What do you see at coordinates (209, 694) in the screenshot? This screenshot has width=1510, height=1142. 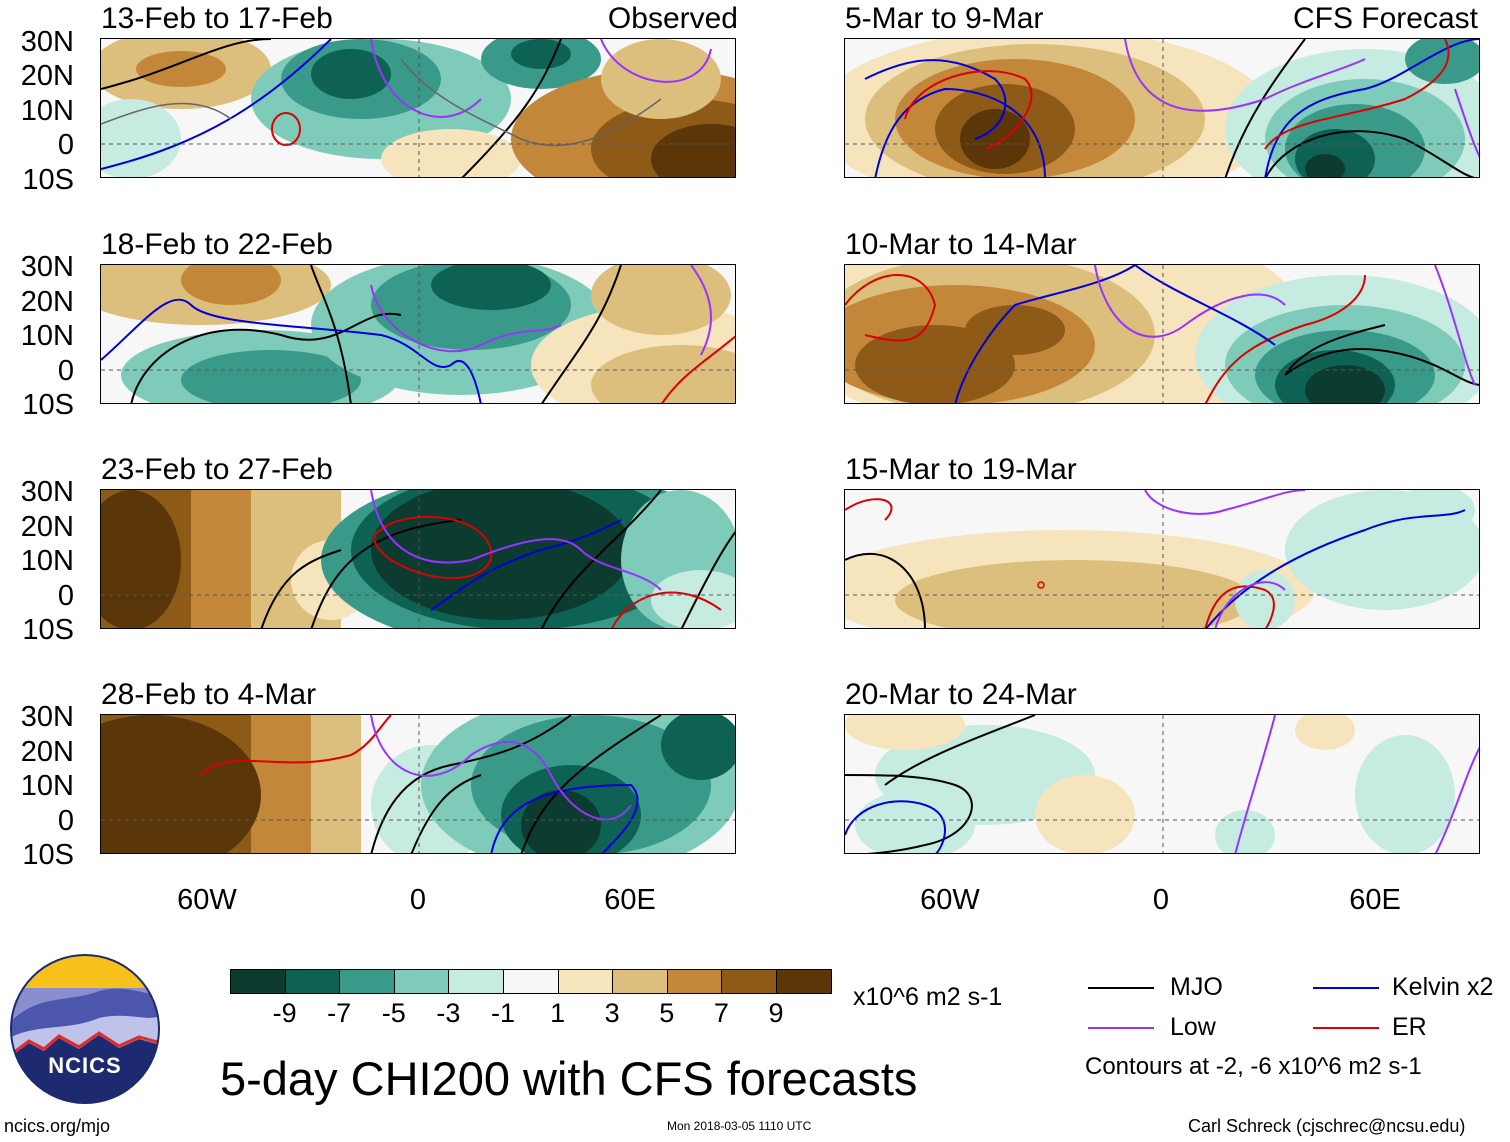 I see `panel-title: 28-Feb to 4-Mar` at bounding box center [209, 694].